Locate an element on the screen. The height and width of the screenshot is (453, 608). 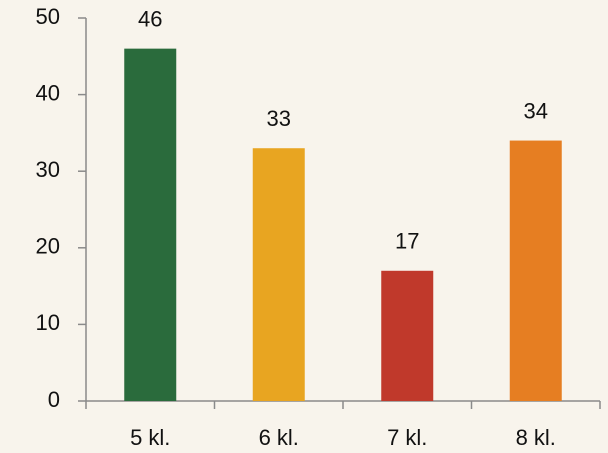
y-tick-label: 10 is located at coordinates (48, 322).